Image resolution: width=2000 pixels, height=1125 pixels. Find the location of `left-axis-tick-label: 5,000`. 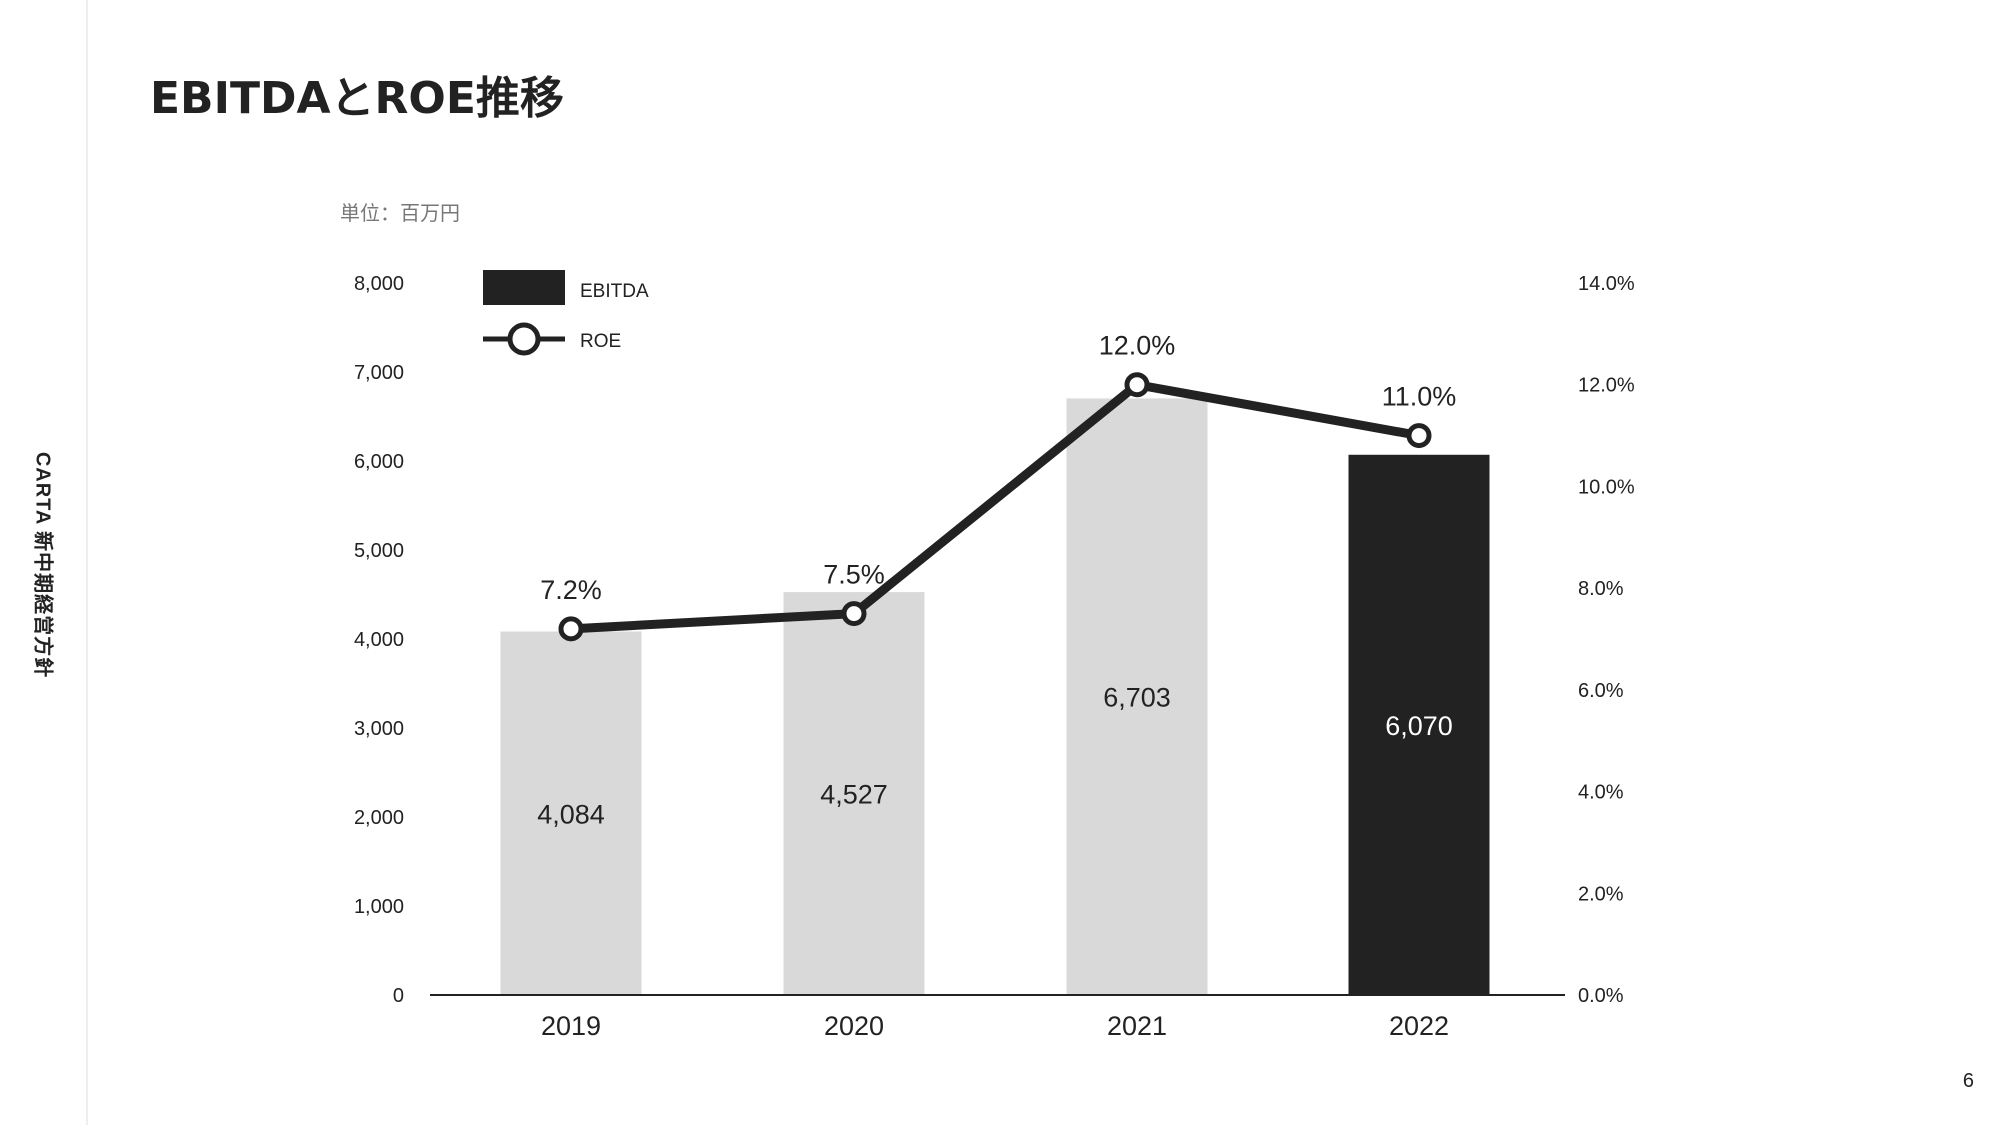

left-axis-tick-label: 5,000 is located at coordinates (379, 551).